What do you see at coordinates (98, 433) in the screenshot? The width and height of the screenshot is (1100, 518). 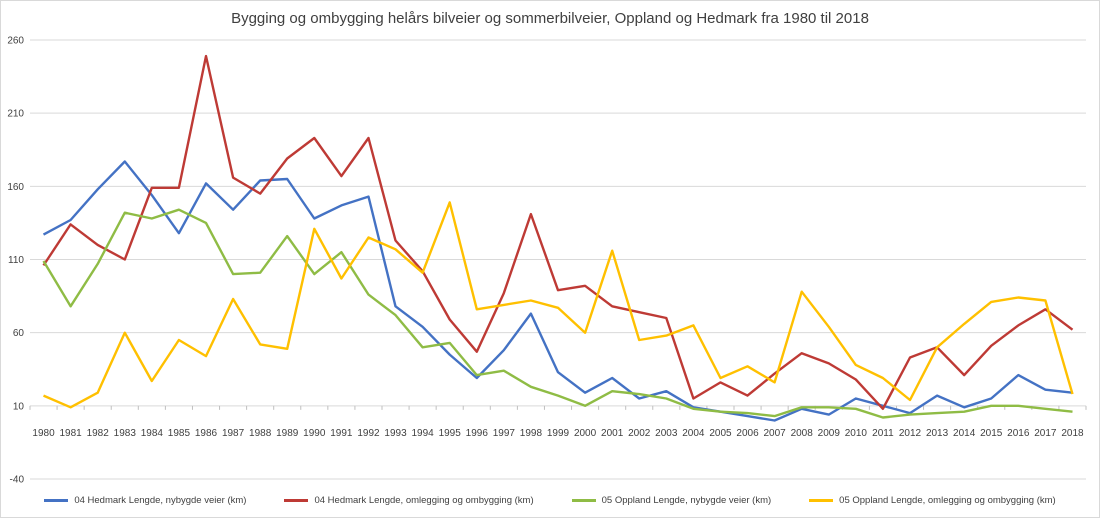 I see `x-tick-label: 1982` at bounding box center [98, 433].